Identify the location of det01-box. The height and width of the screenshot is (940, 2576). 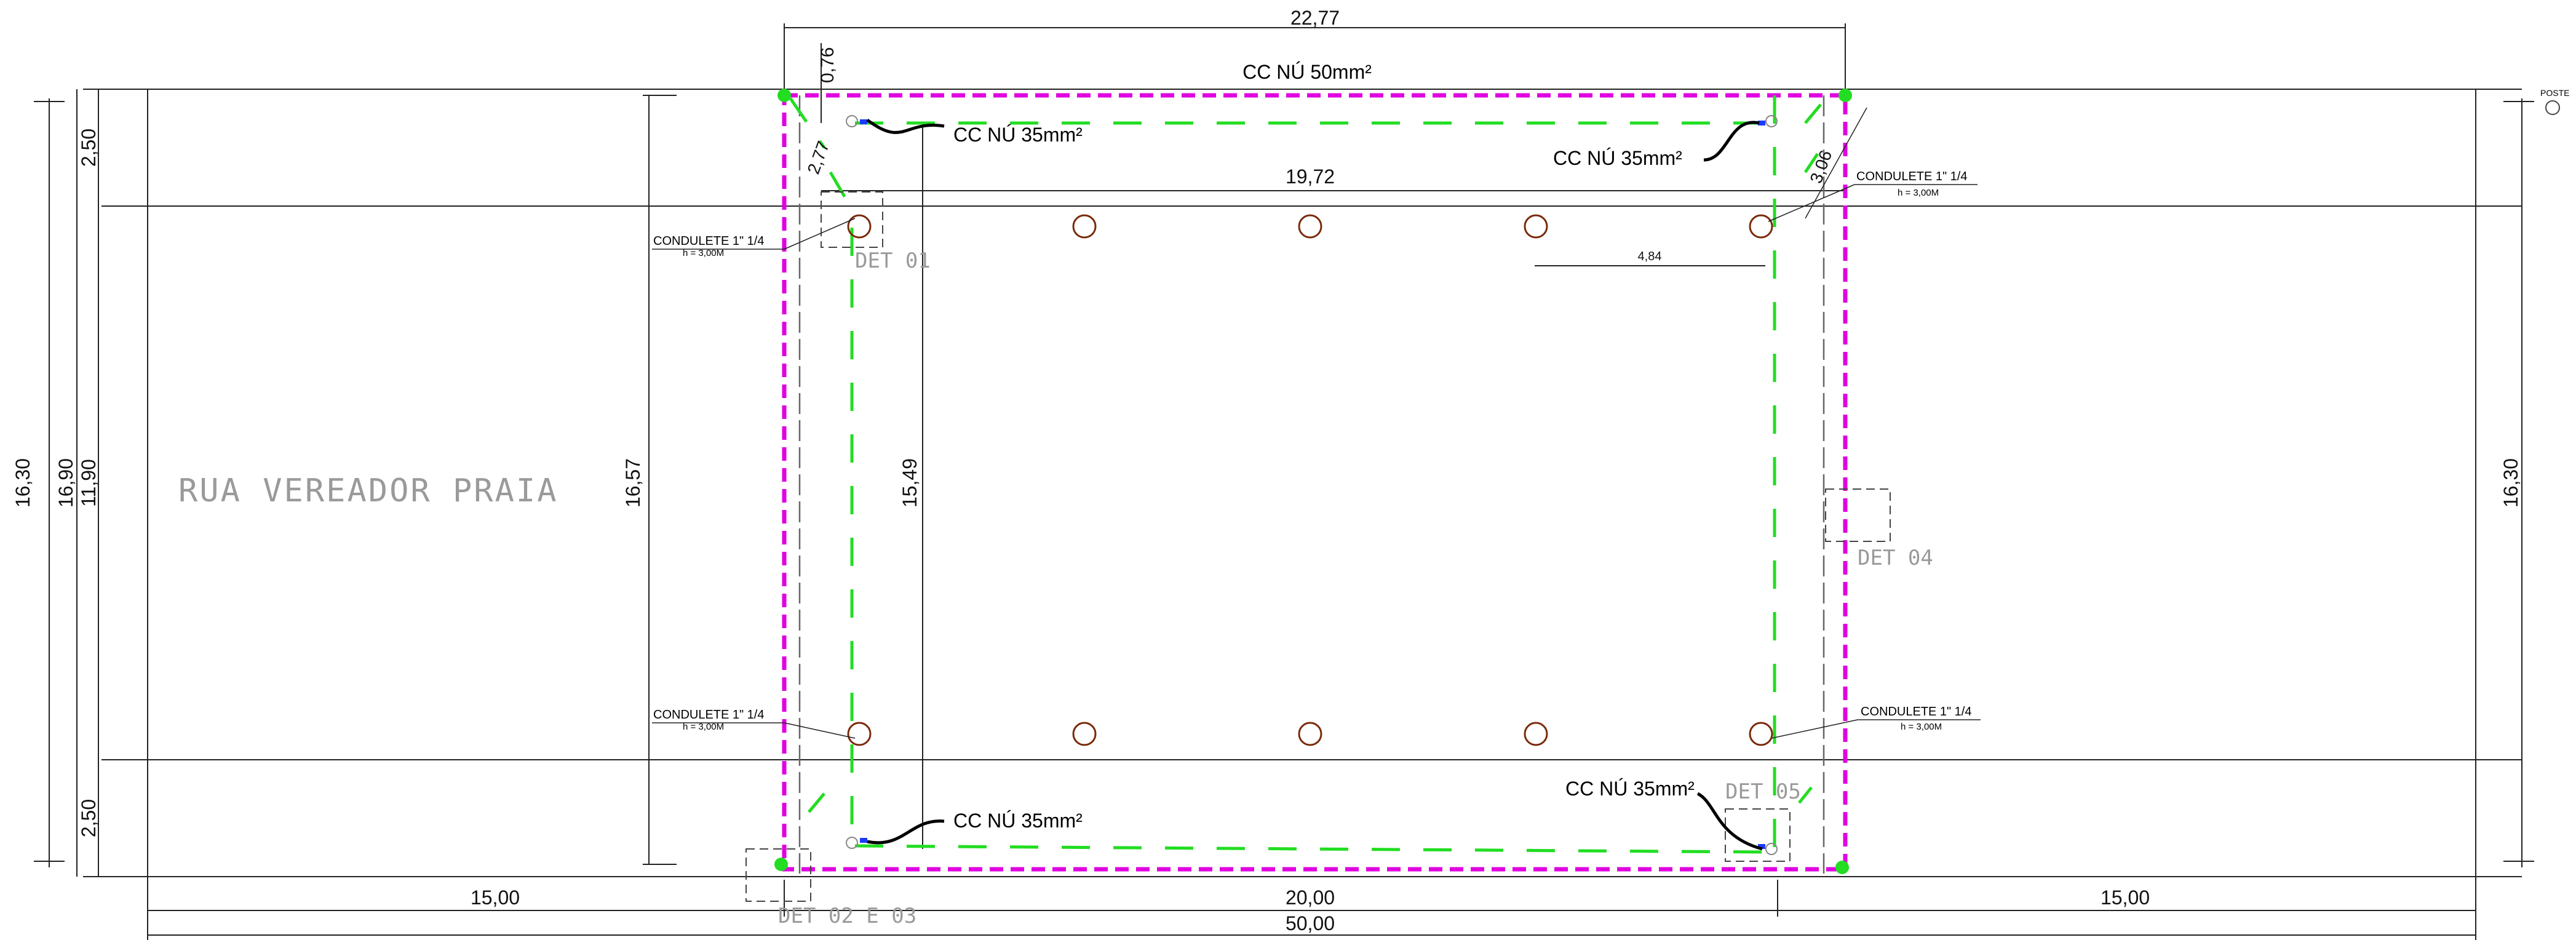
(852, 219).